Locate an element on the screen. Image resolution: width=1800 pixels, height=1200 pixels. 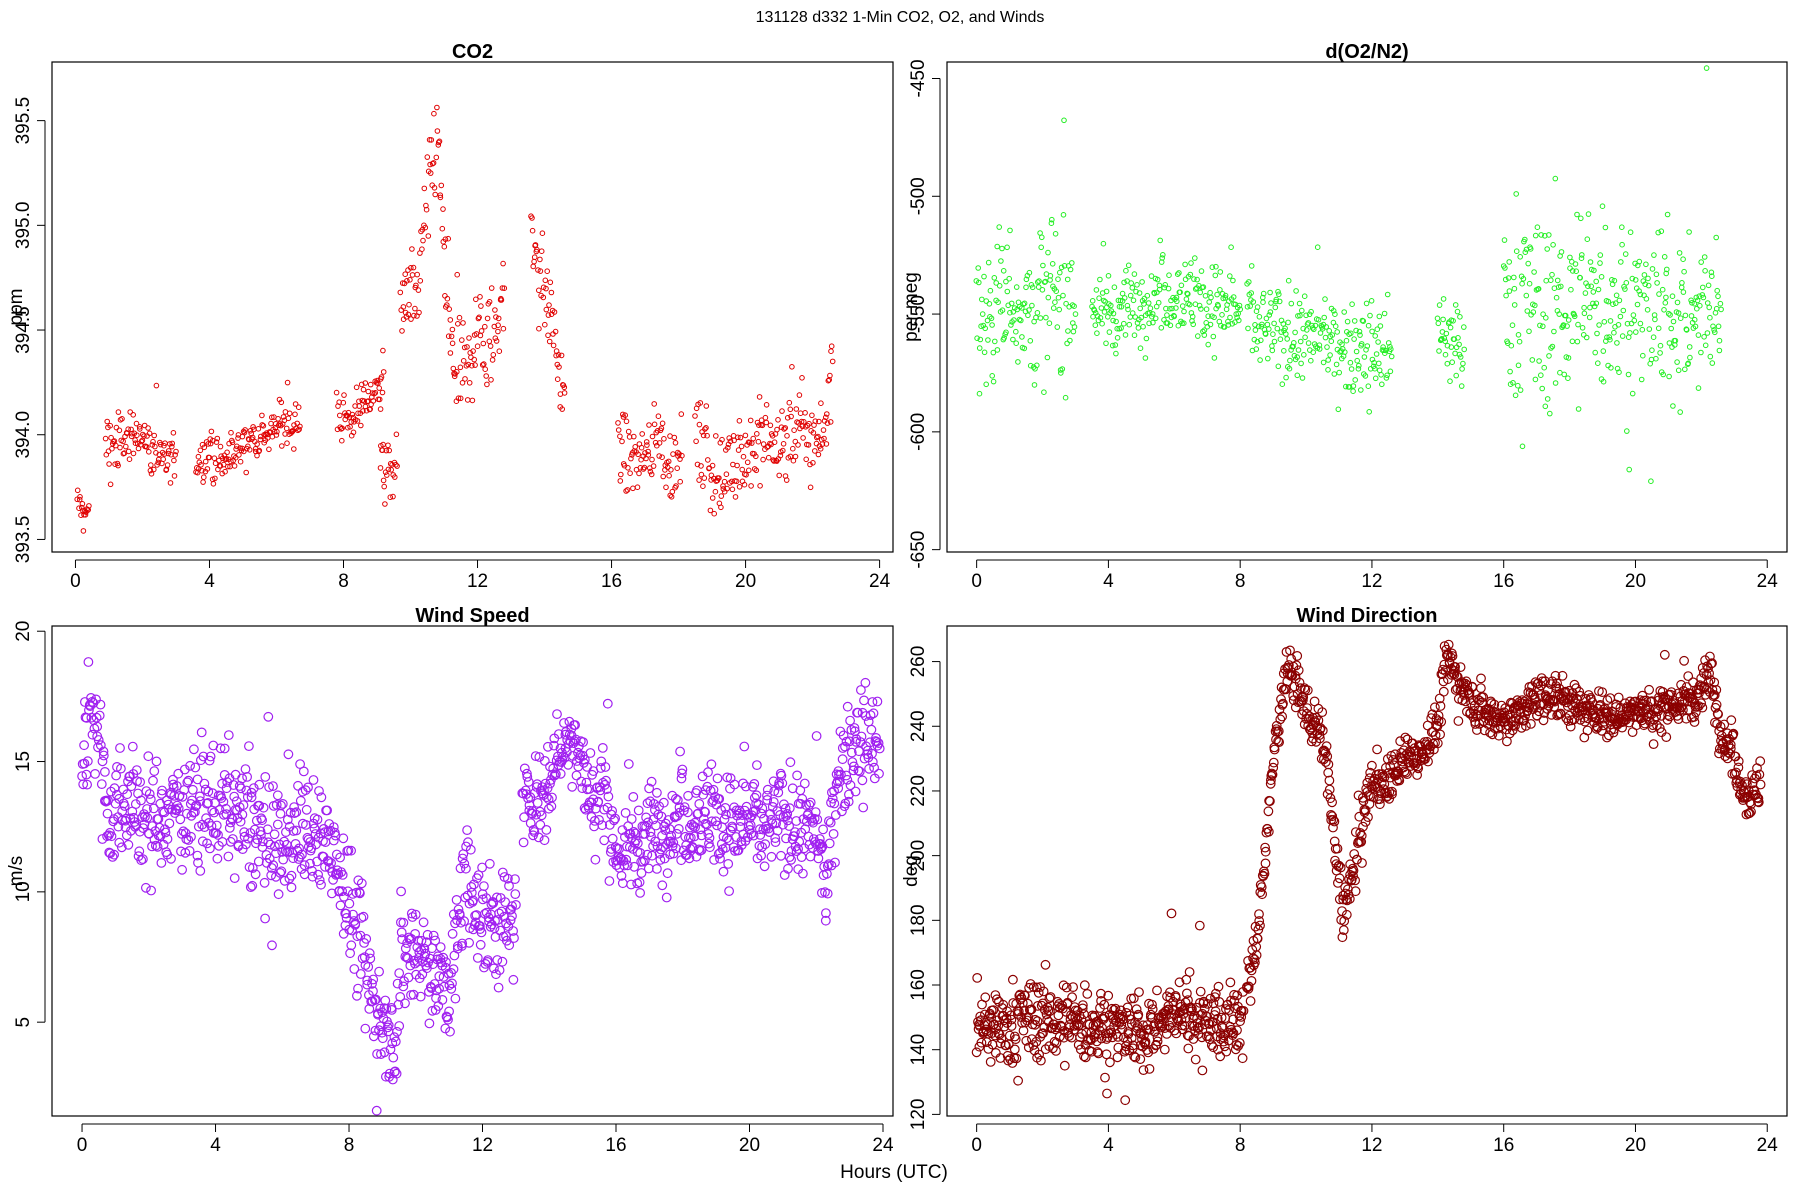
figure-suptitle: 131128 d332 1-Min CO2, O2, and Winds is located at coordinates (900, 17).